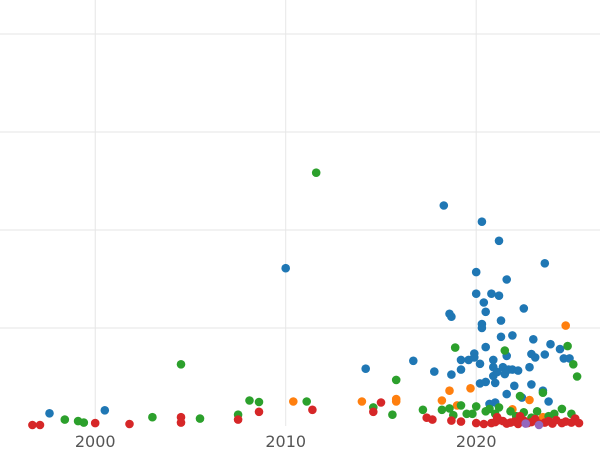 The image size is (600, 450). Describe the element at coordinates (95, 441) in the screenshot. I see `x-tick-label: 2000` at that location.